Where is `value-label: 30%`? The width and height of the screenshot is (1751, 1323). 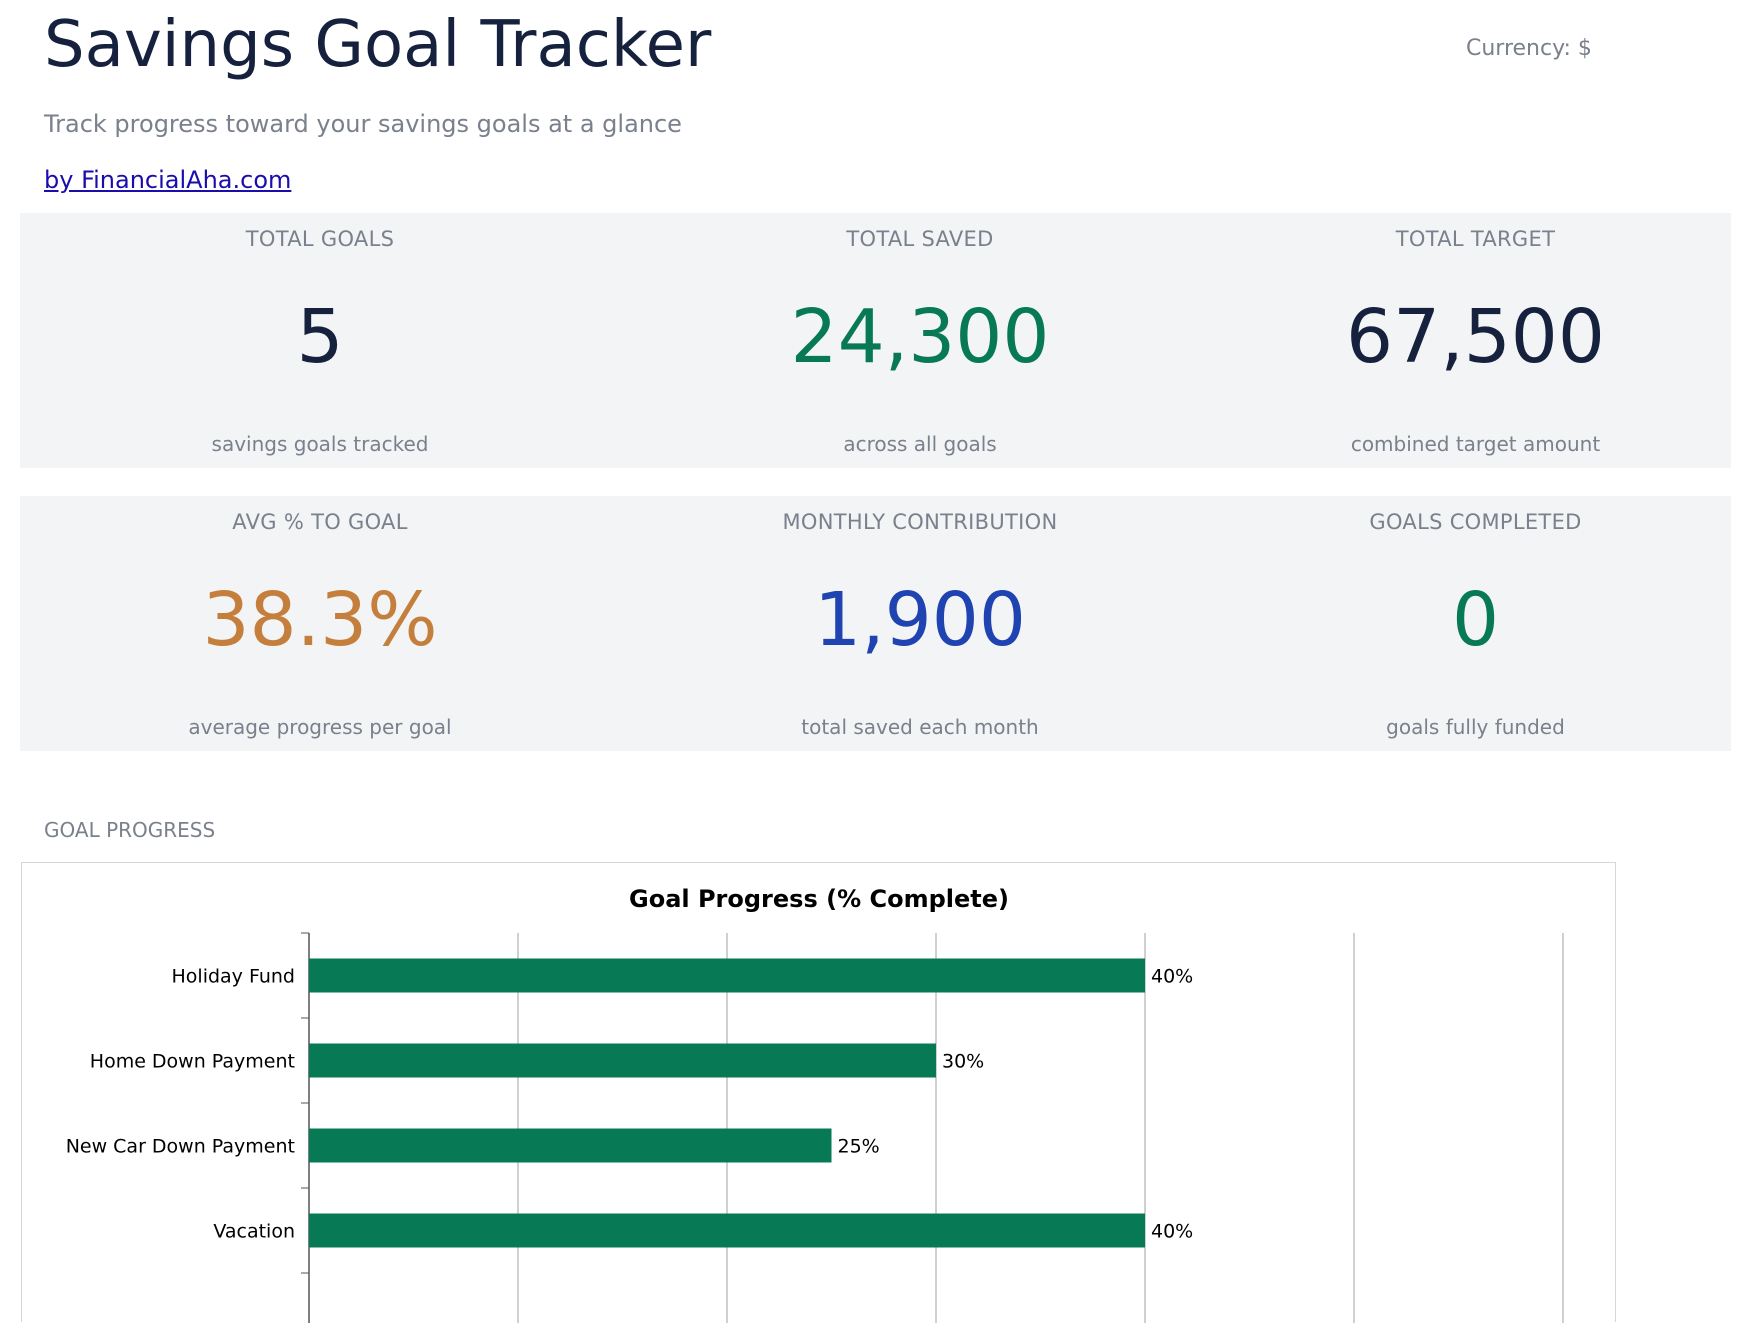 value-label: 30% is located at coordinates (963, 1062).